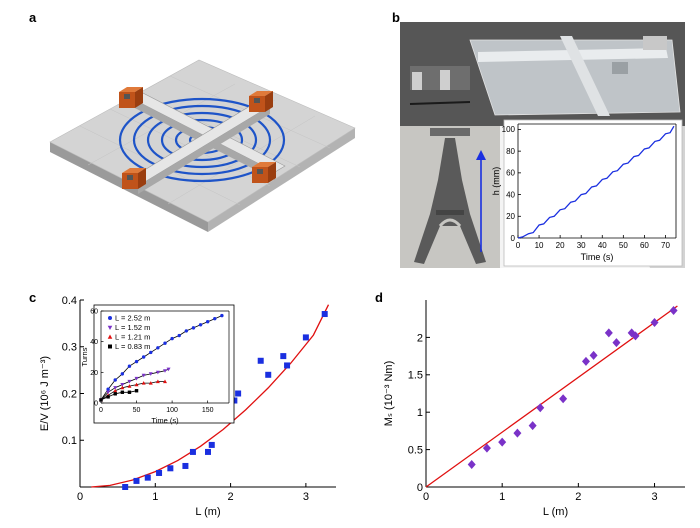 Image resolution: width=700 pixels, height=528 pixels. Describe the element at coordinates (654, 497) in the screenshot. I see `x-tick-label: 3` at that location.